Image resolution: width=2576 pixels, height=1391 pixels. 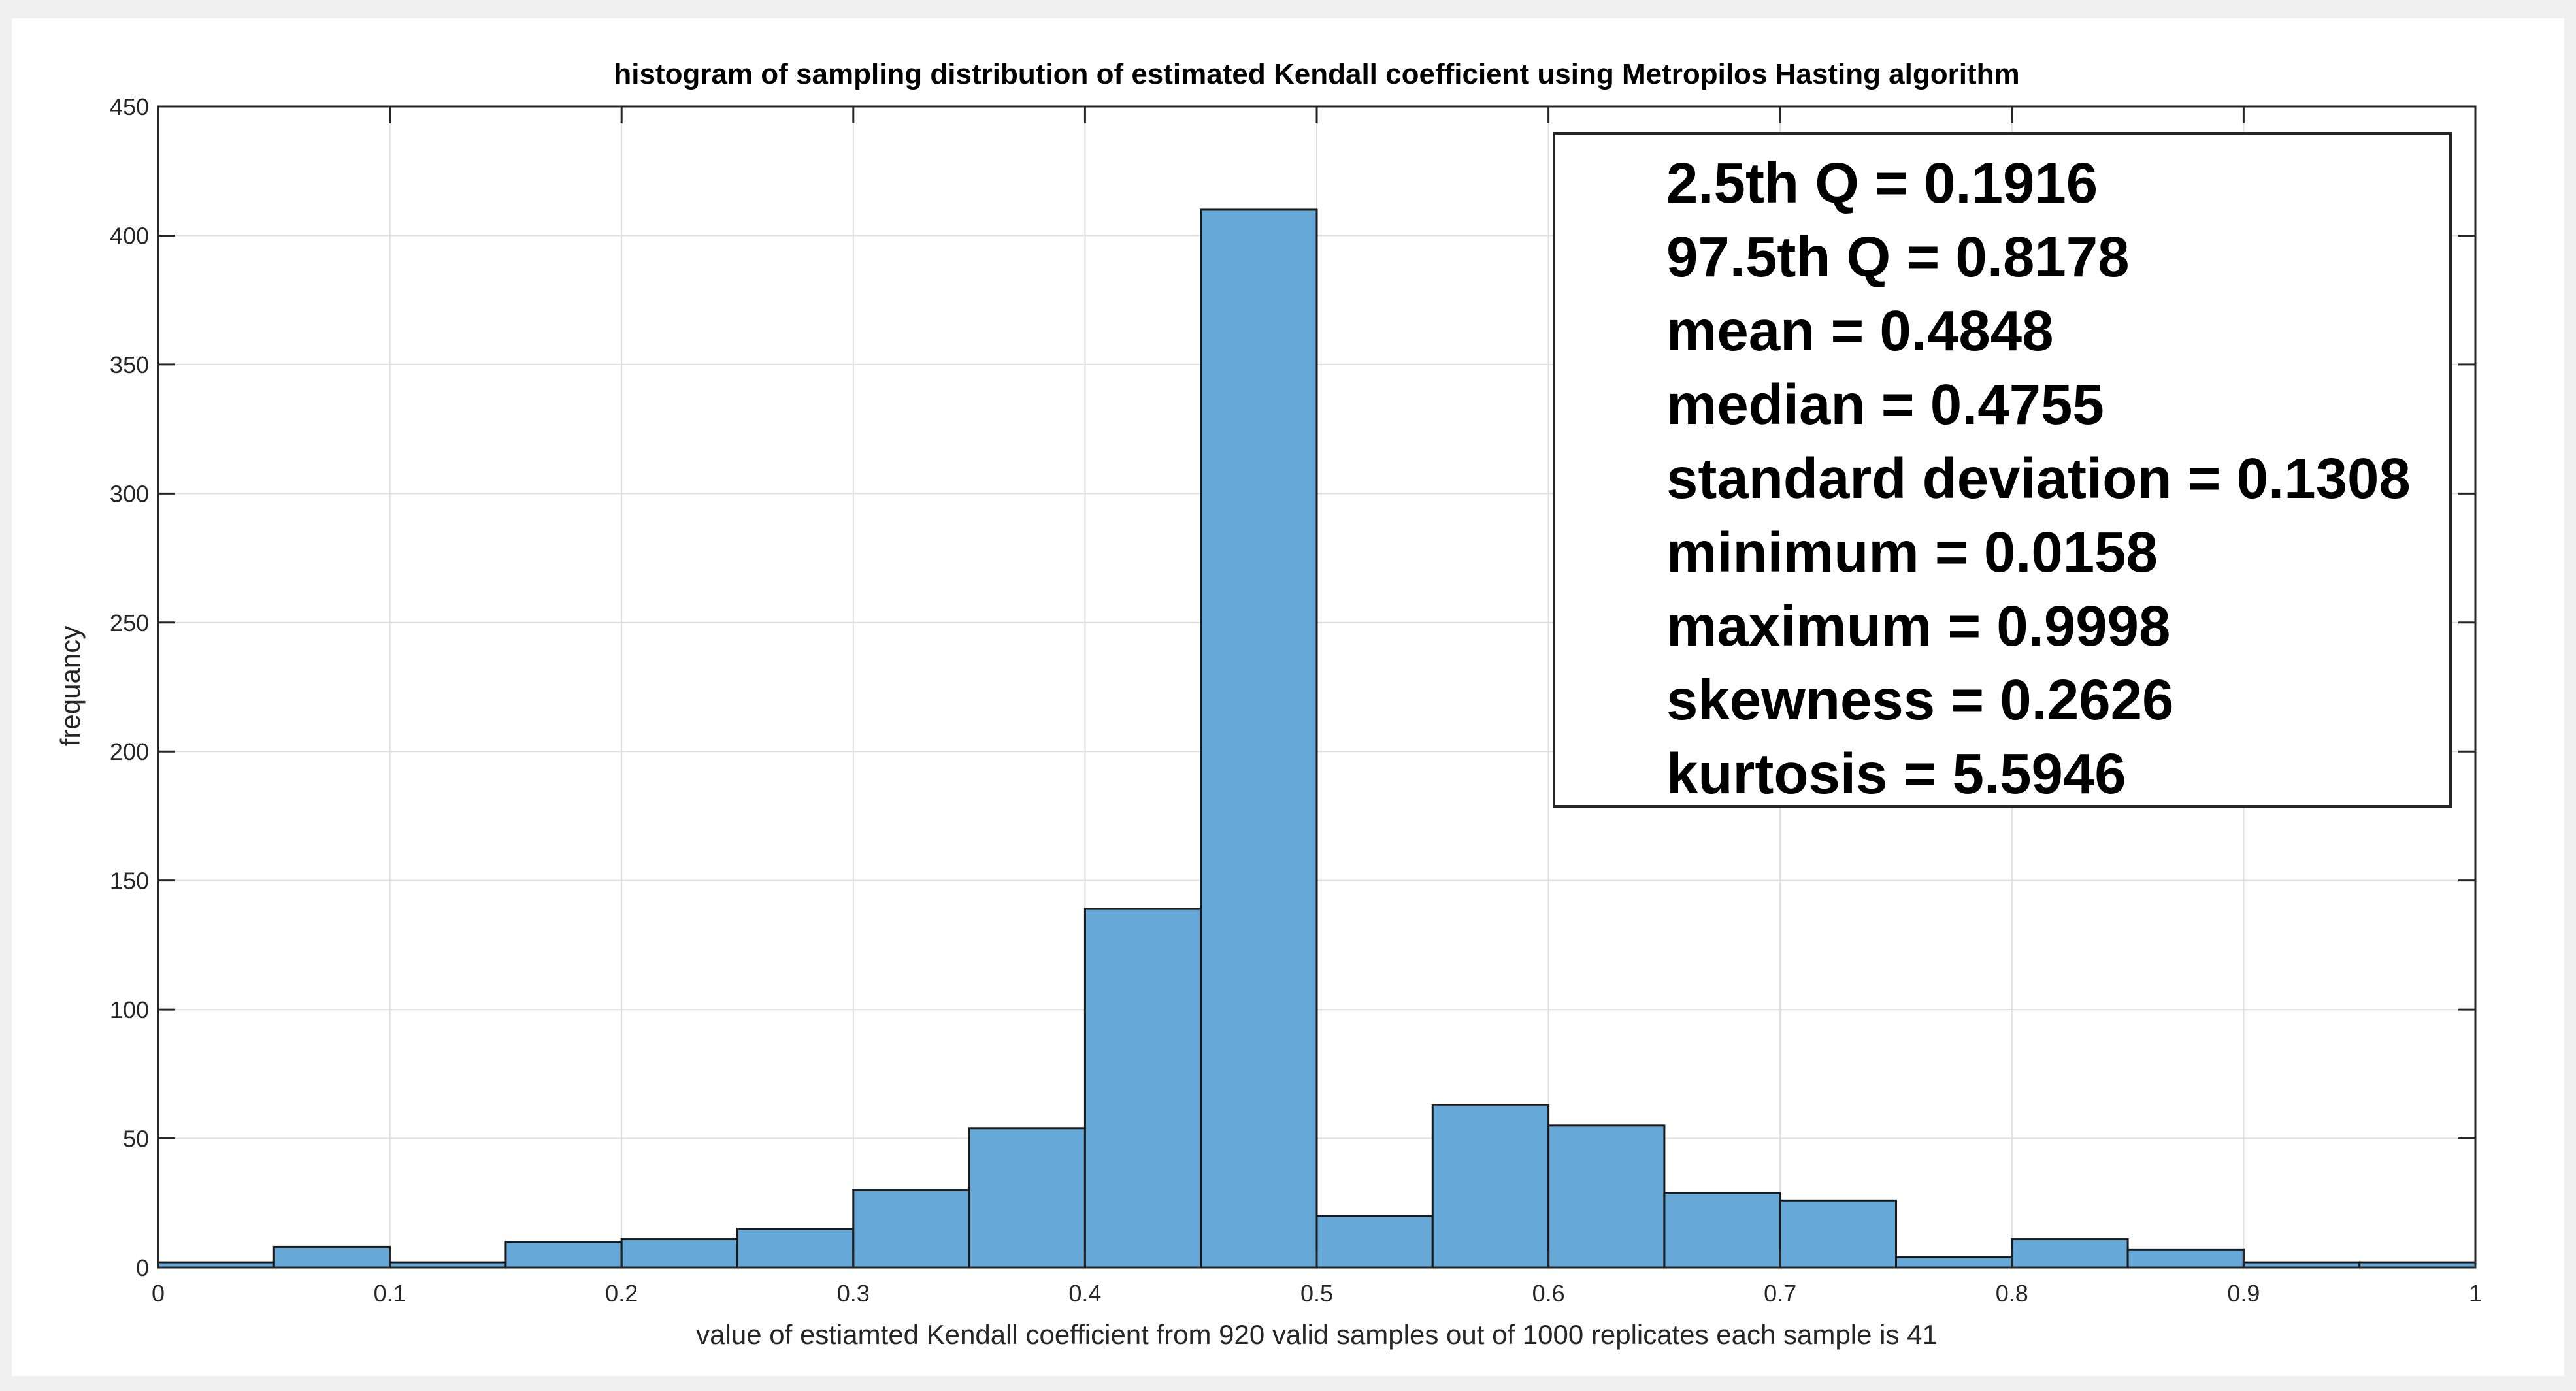 What do you see at coordinates (1896, 774) in the screenshot?
I see `stat-kurtosis: kurtosis = 5.5946` at bounding box center [1896, 774].